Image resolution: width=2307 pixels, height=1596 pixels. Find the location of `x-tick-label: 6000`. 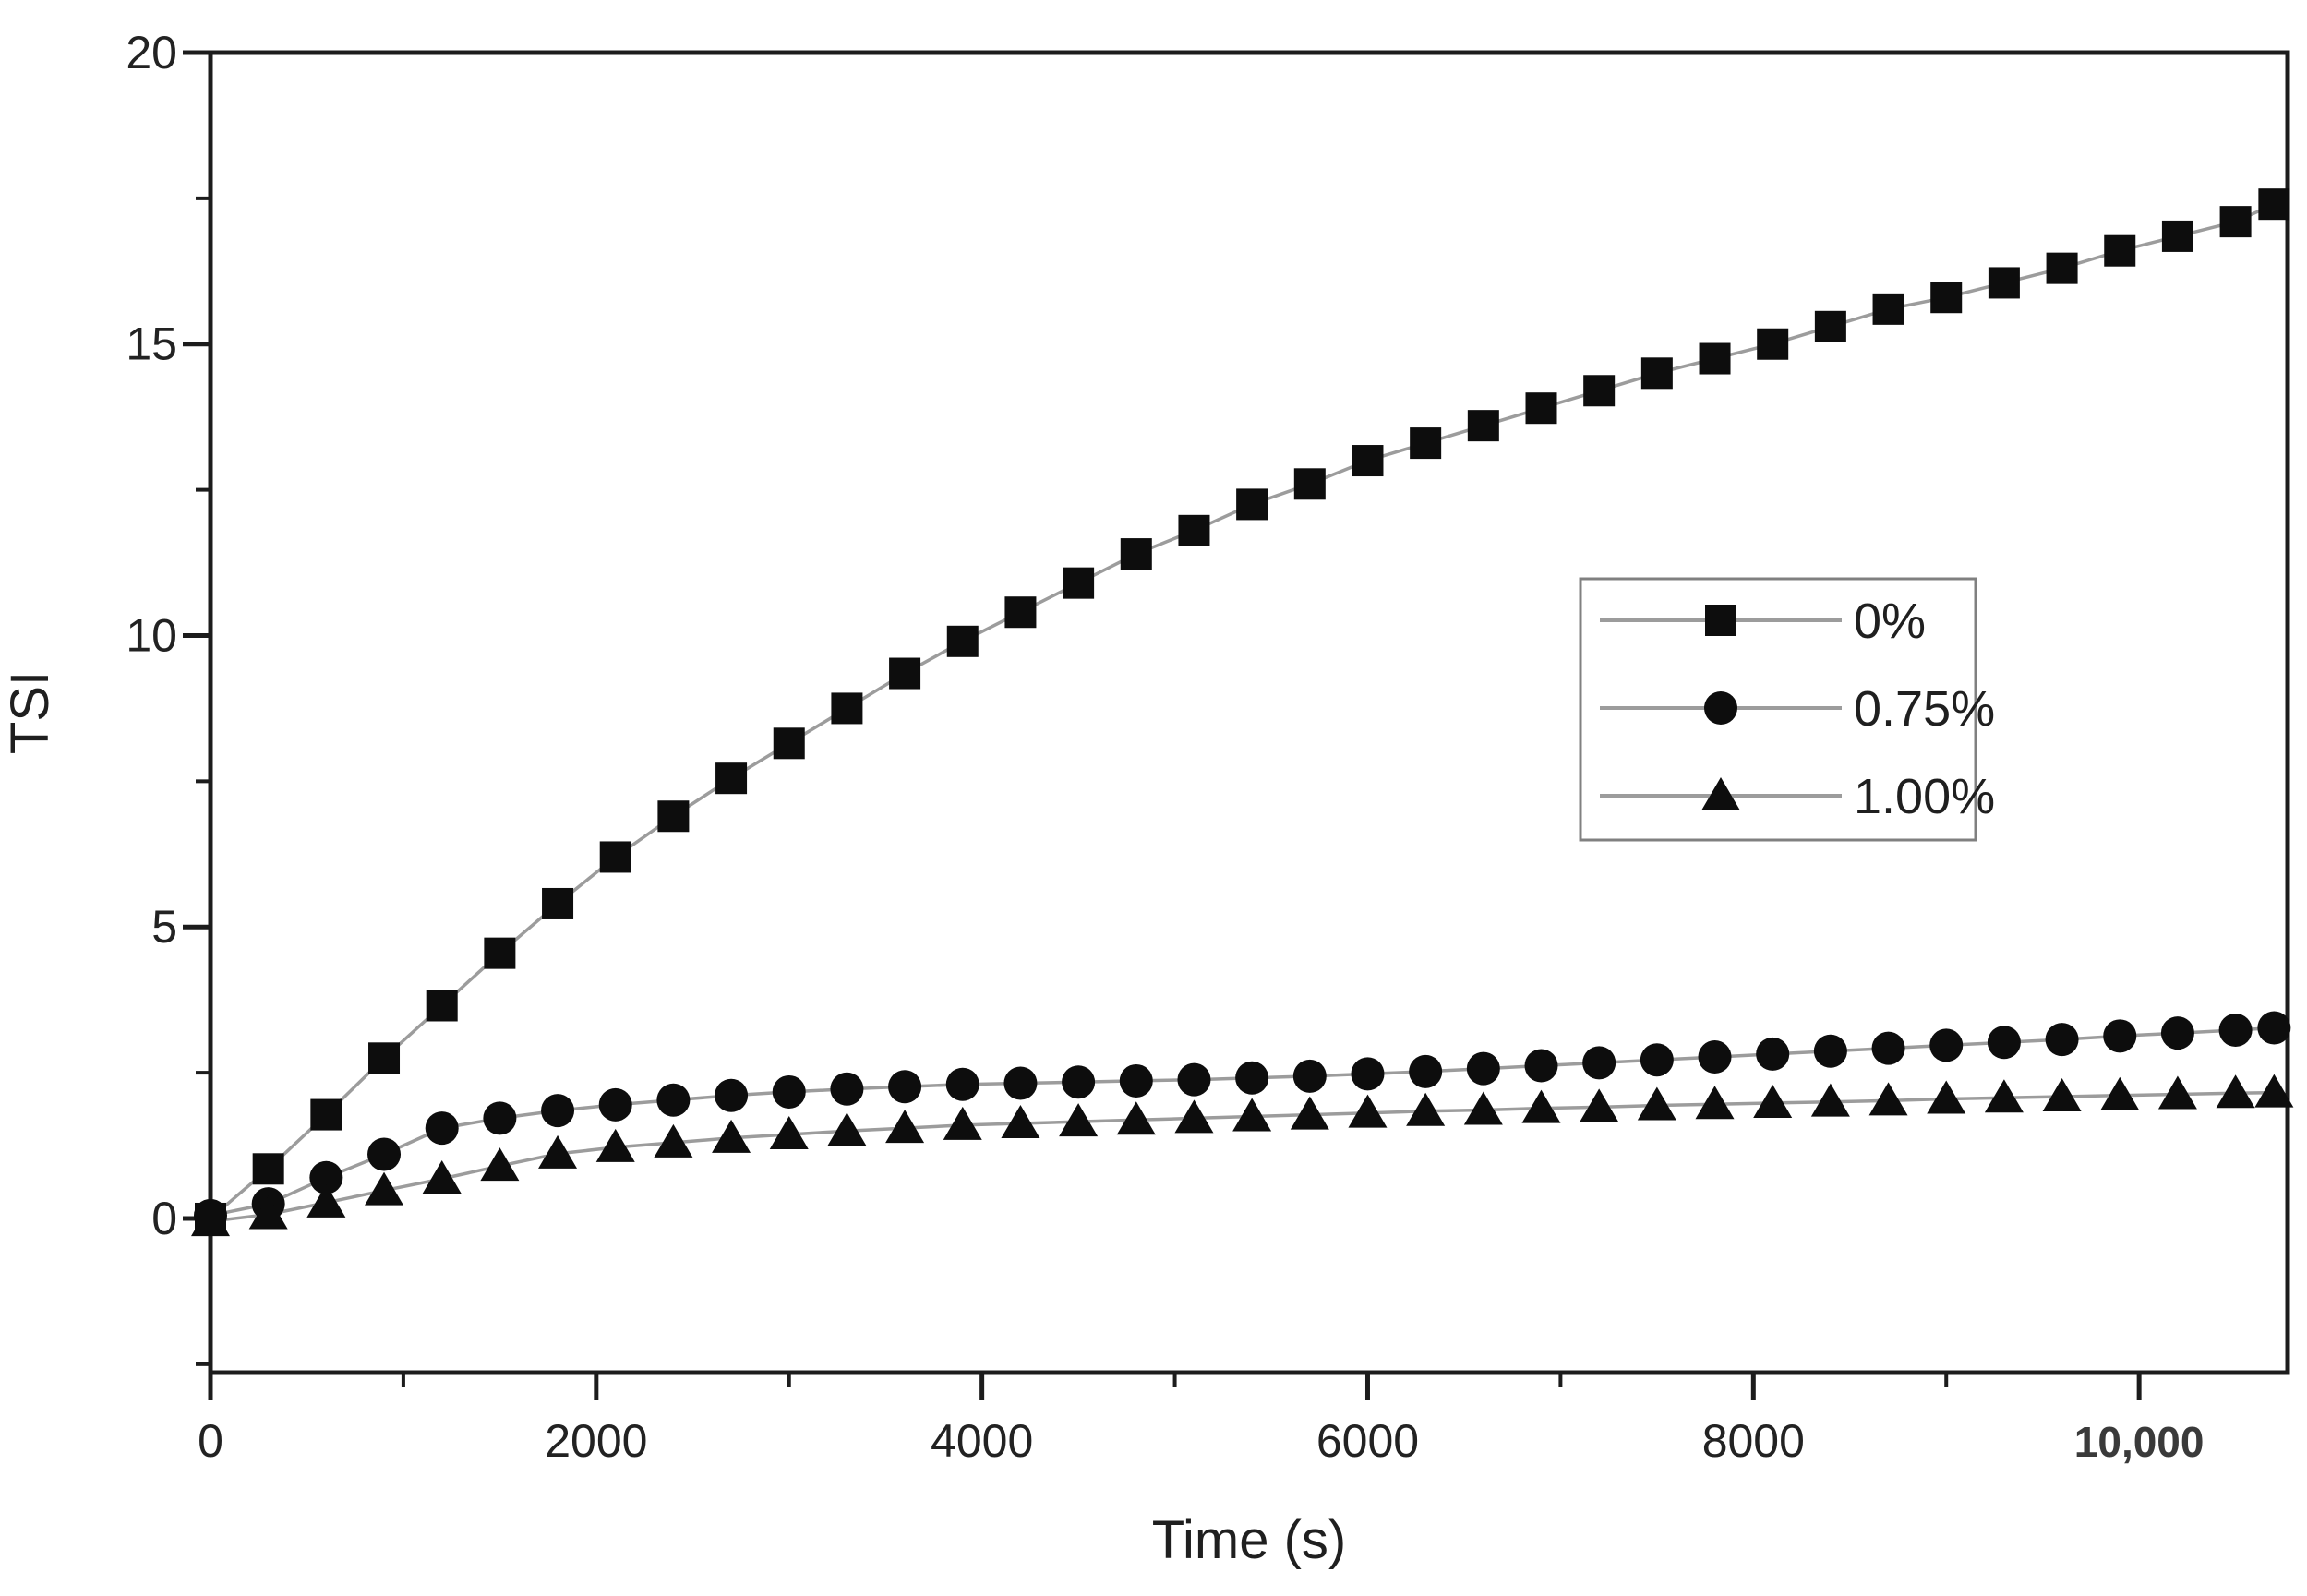

x-tick-label: 6000 is located at coordinates (1367, 1441).